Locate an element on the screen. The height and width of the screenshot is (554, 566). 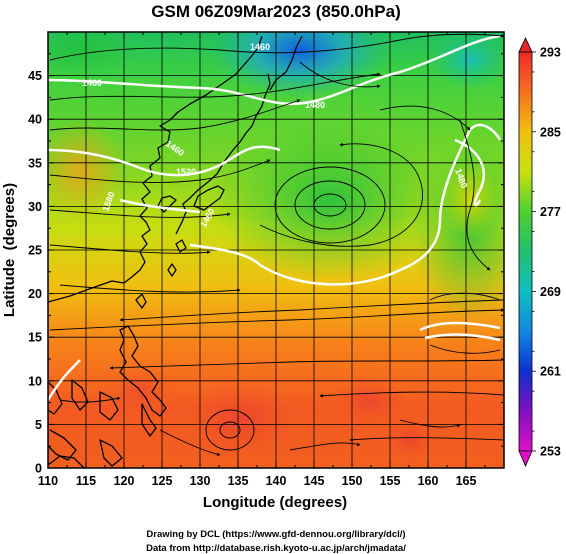
colorbar-bottom-arrow is located at coordinates (525, 459).